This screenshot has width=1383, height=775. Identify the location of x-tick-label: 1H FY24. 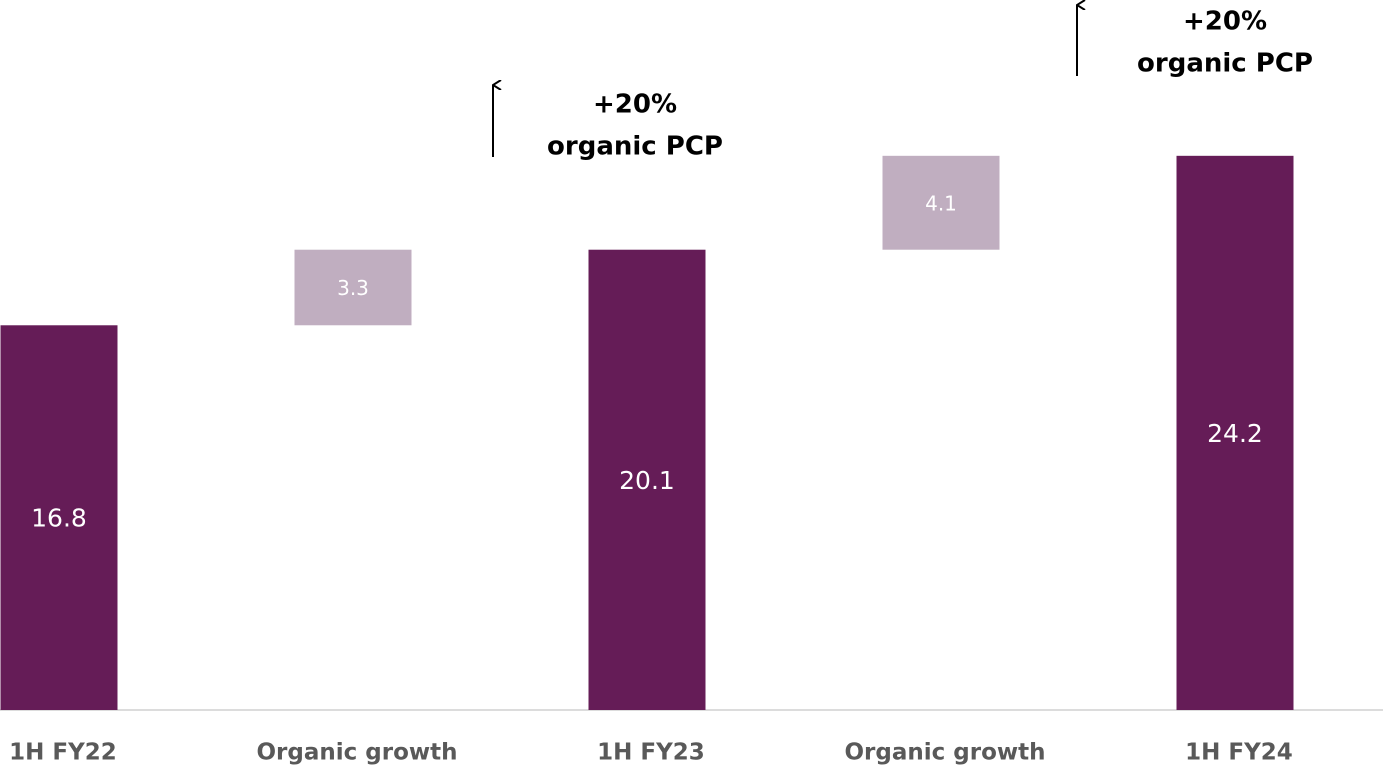
(1239, 753).